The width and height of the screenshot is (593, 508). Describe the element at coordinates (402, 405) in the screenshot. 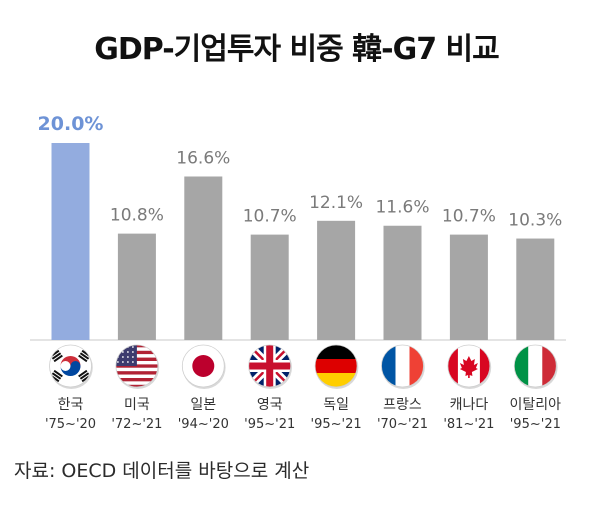

I see `category-label: 프랑스` at that location.